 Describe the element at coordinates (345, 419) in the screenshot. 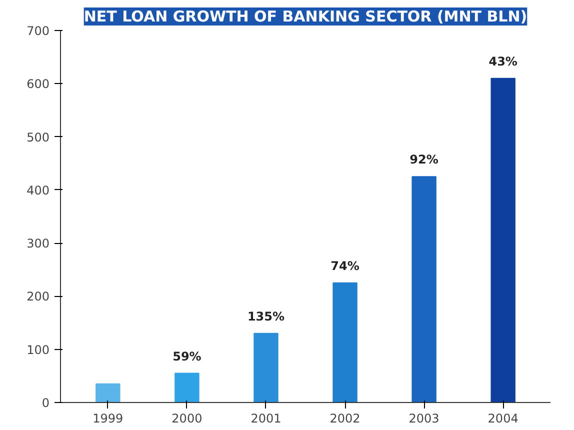

I see `x-tick-label: 2002` at that location.